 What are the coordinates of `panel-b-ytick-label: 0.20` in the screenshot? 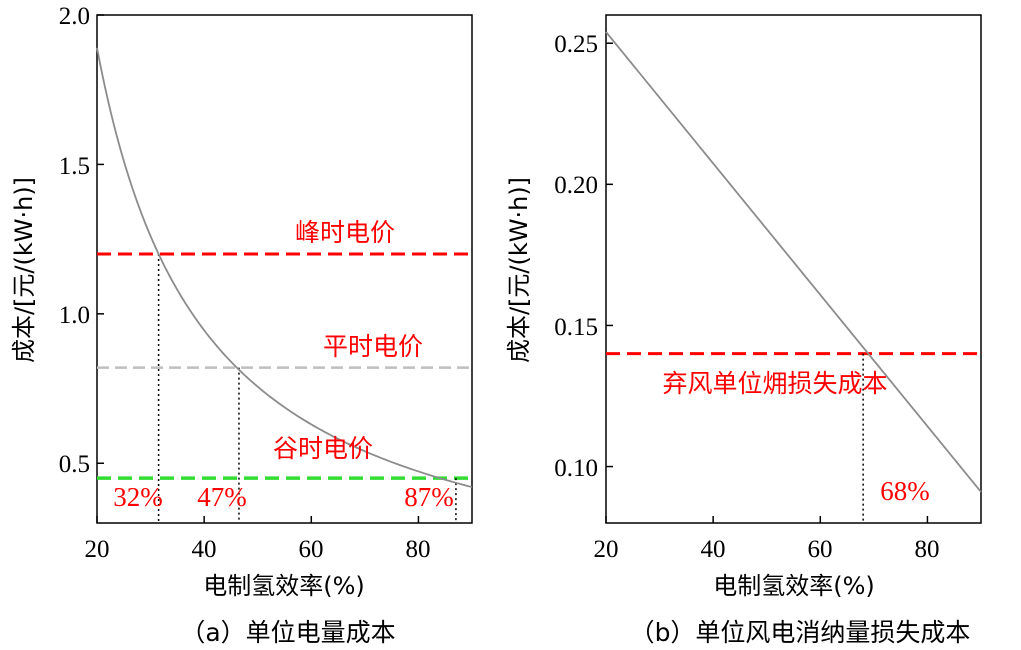 It's located at (576, 185).